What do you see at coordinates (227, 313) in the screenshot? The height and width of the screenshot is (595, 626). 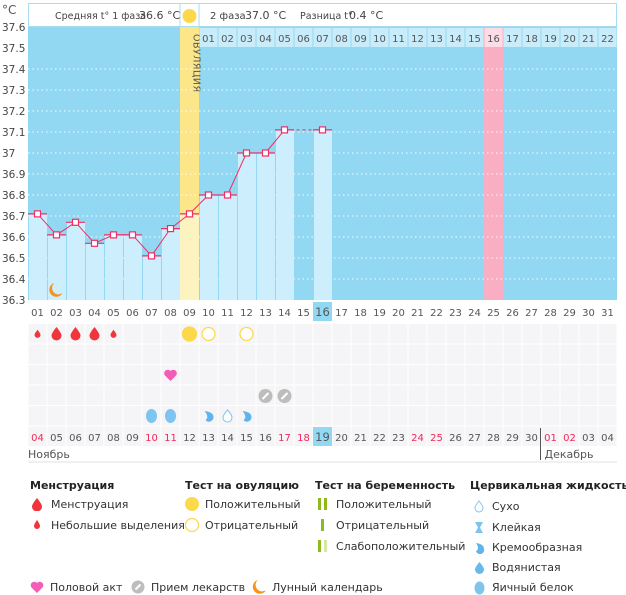 I see `cycle-day-label: 11` at bounding box center [227, 313].